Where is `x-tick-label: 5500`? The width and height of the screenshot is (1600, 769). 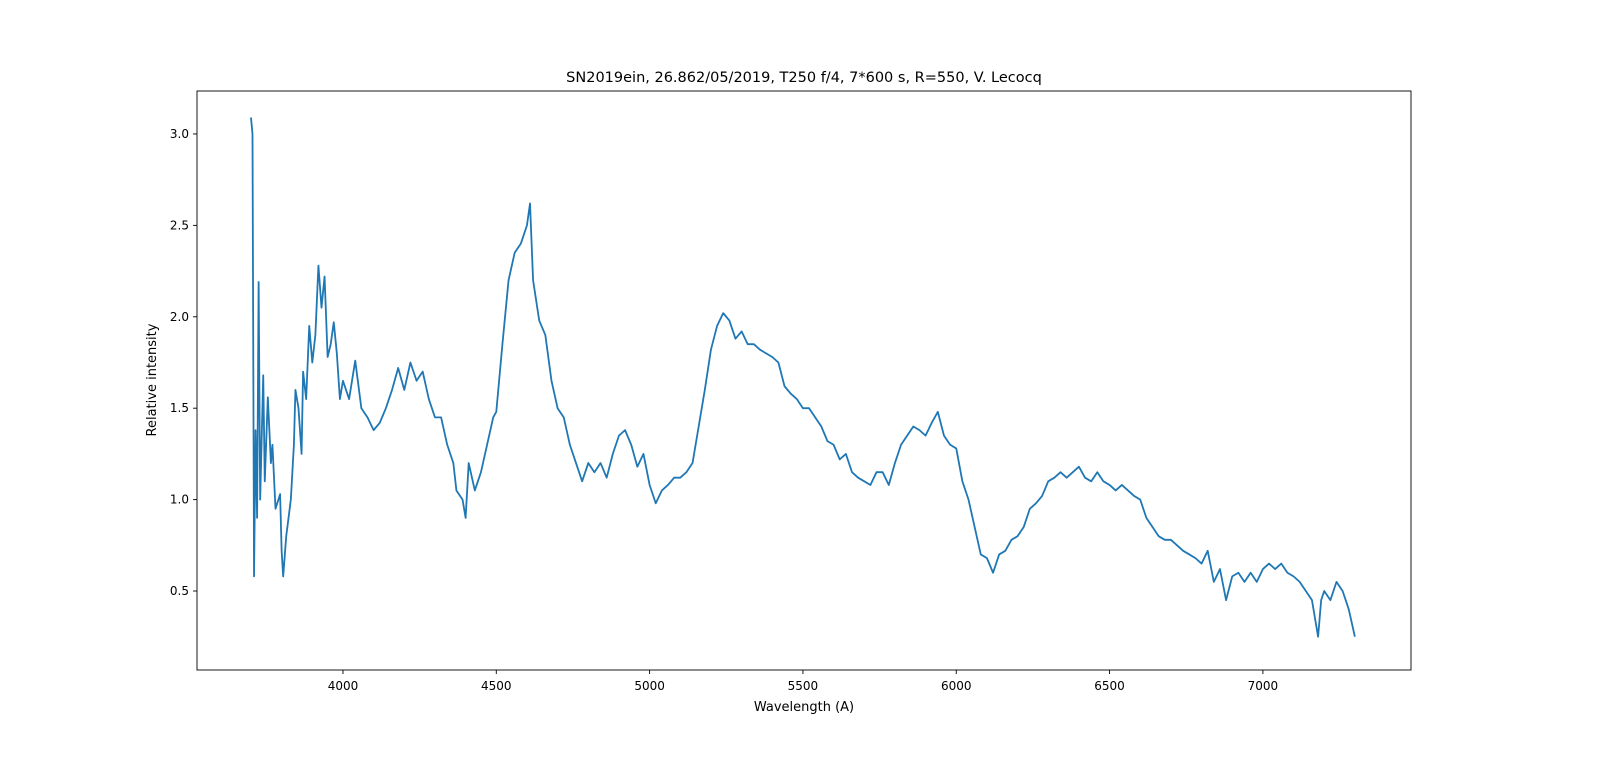
x-tick-label: 5500 is located at coordinates (803, 686).